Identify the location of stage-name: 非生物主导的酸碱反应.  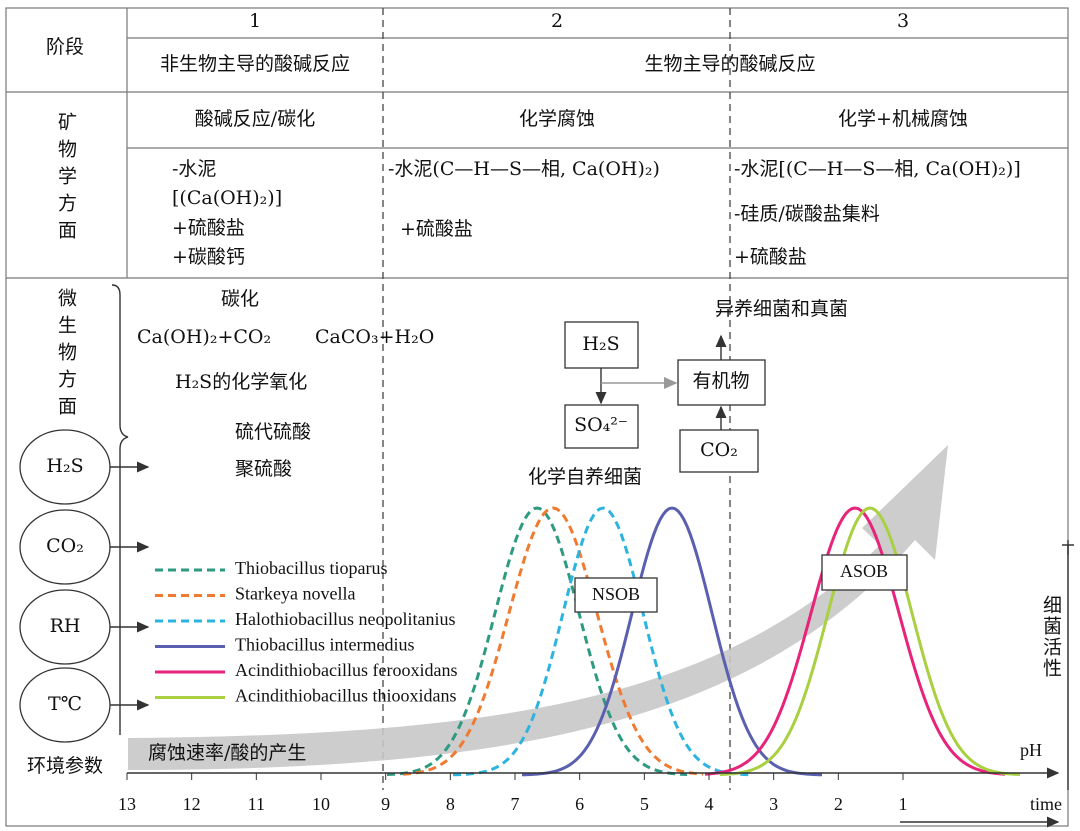
(255, 64).